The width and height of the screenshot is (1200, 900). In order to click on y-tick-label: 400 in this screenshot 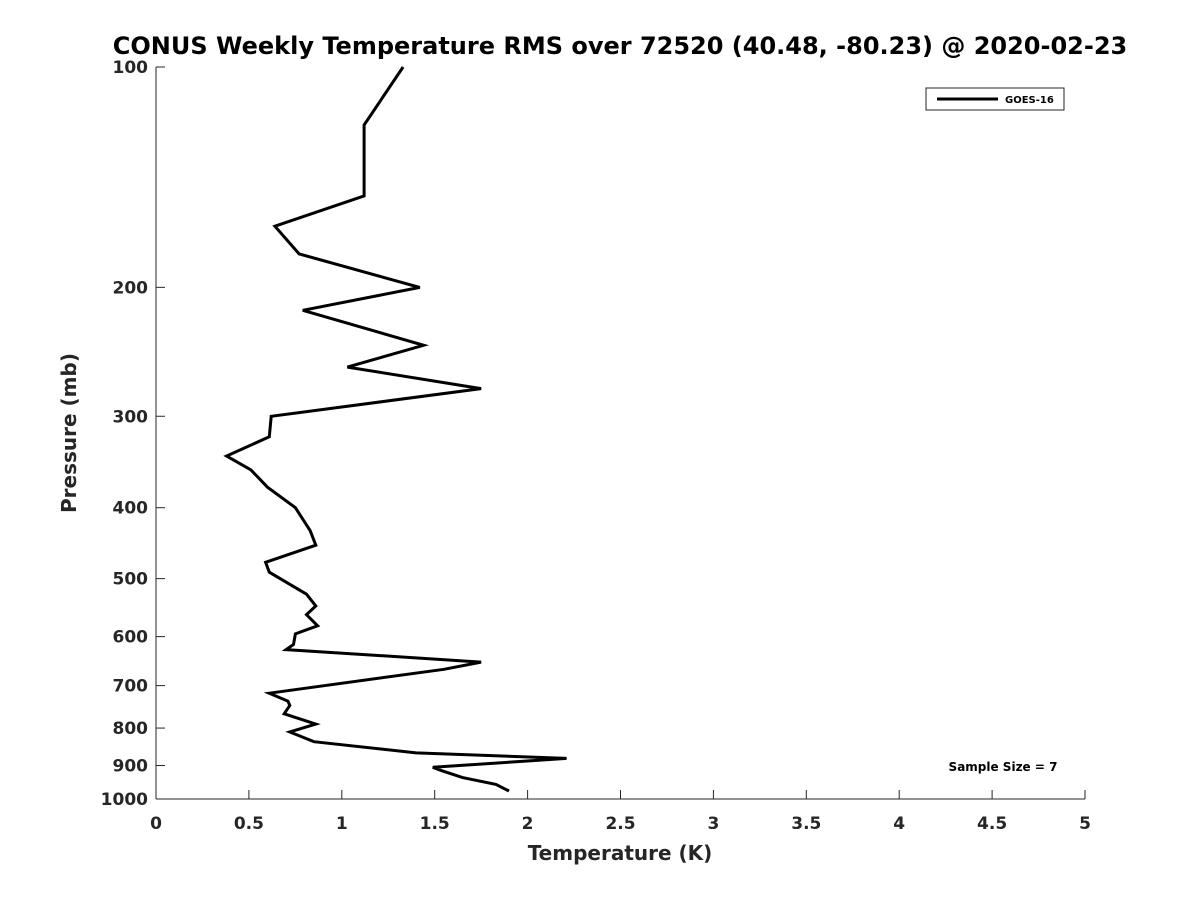, I will do `click(131, 509)`.